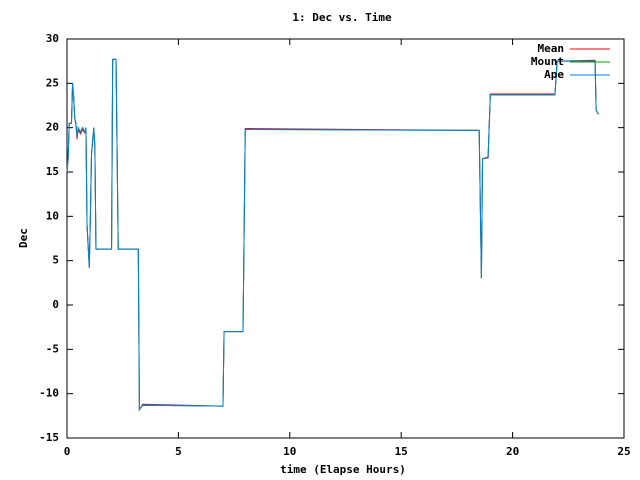  Describe the element at coordinates (178, 451) in the screenshot. I see `x-tick-label: 5` at that location.